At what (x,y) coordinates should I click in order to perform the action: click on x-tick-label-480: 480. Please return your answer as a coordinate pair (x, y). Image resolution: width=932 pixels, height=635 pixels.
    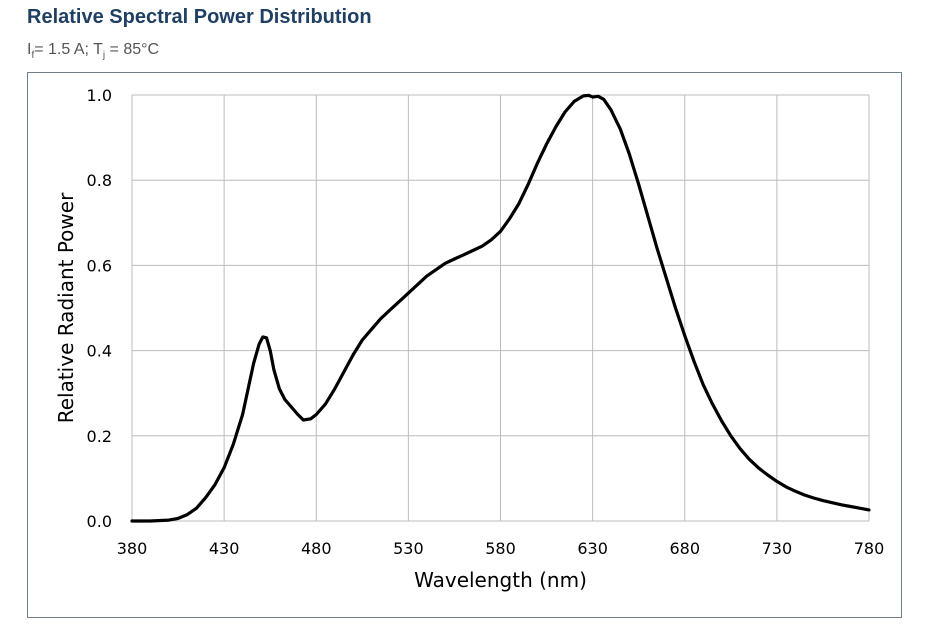
    Looking at the image, I should click on (316, 548).